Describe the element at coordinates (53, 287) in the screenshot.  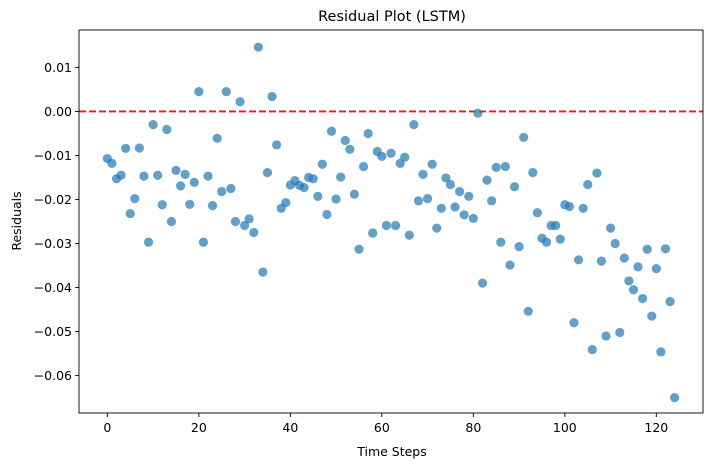
I see `y-tick-label: −0.04` at that location.